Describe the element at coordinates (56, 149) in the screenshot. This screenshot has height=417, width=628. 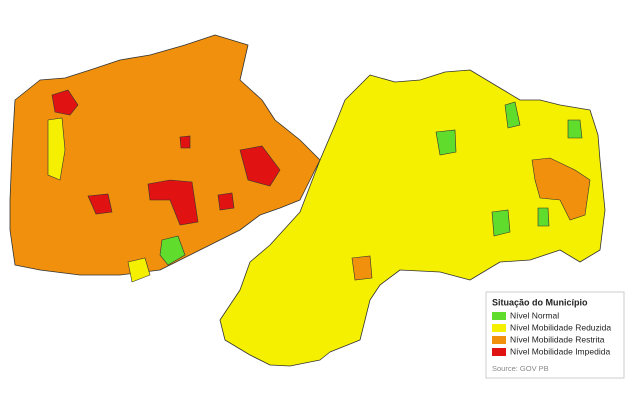
I see `west-yellow-strip` at that location.